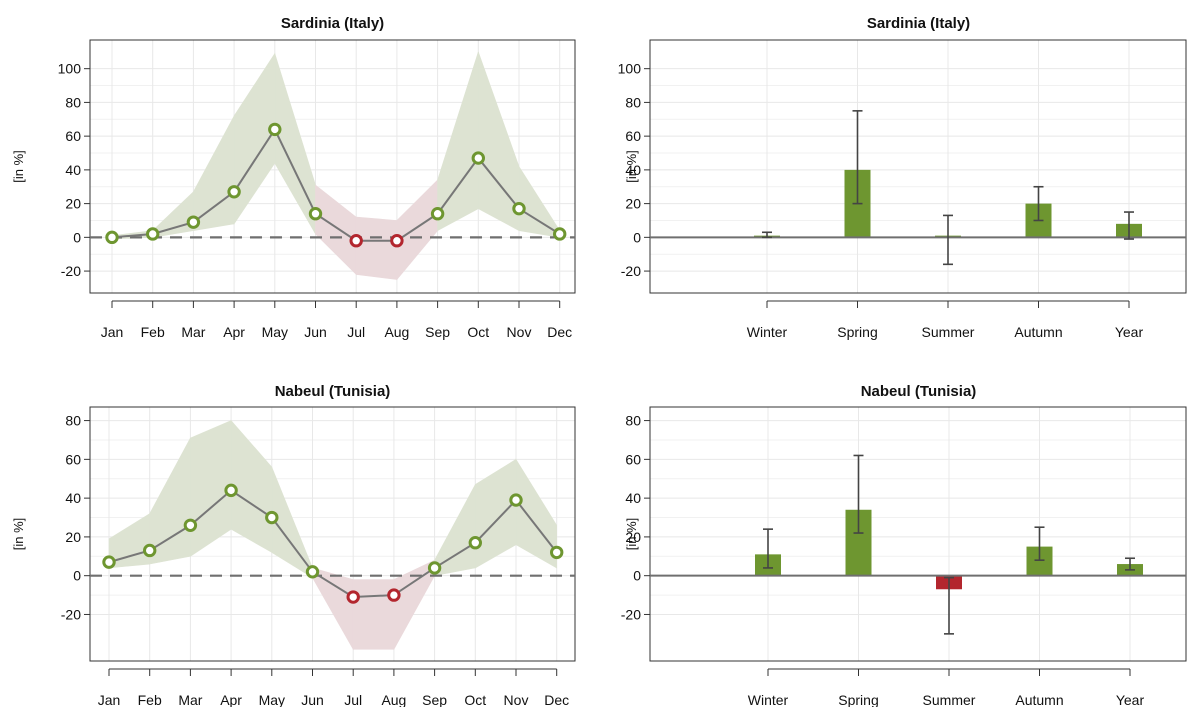 Image resolution: width=1187 pixels, height=712 pixels. I want to click on x-axis: Winter Spring Summer Autumn Year, so click(946, 688).